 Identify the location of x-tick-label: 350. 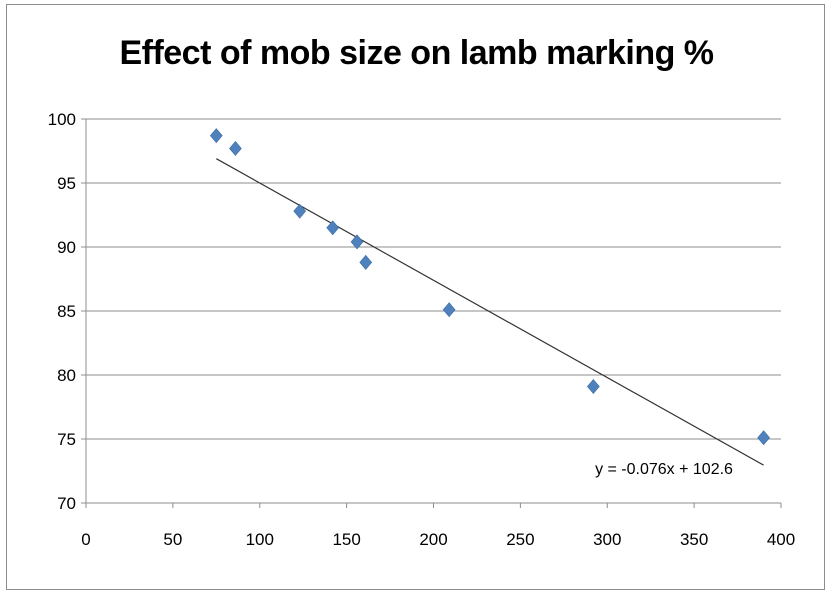
(694, 539).